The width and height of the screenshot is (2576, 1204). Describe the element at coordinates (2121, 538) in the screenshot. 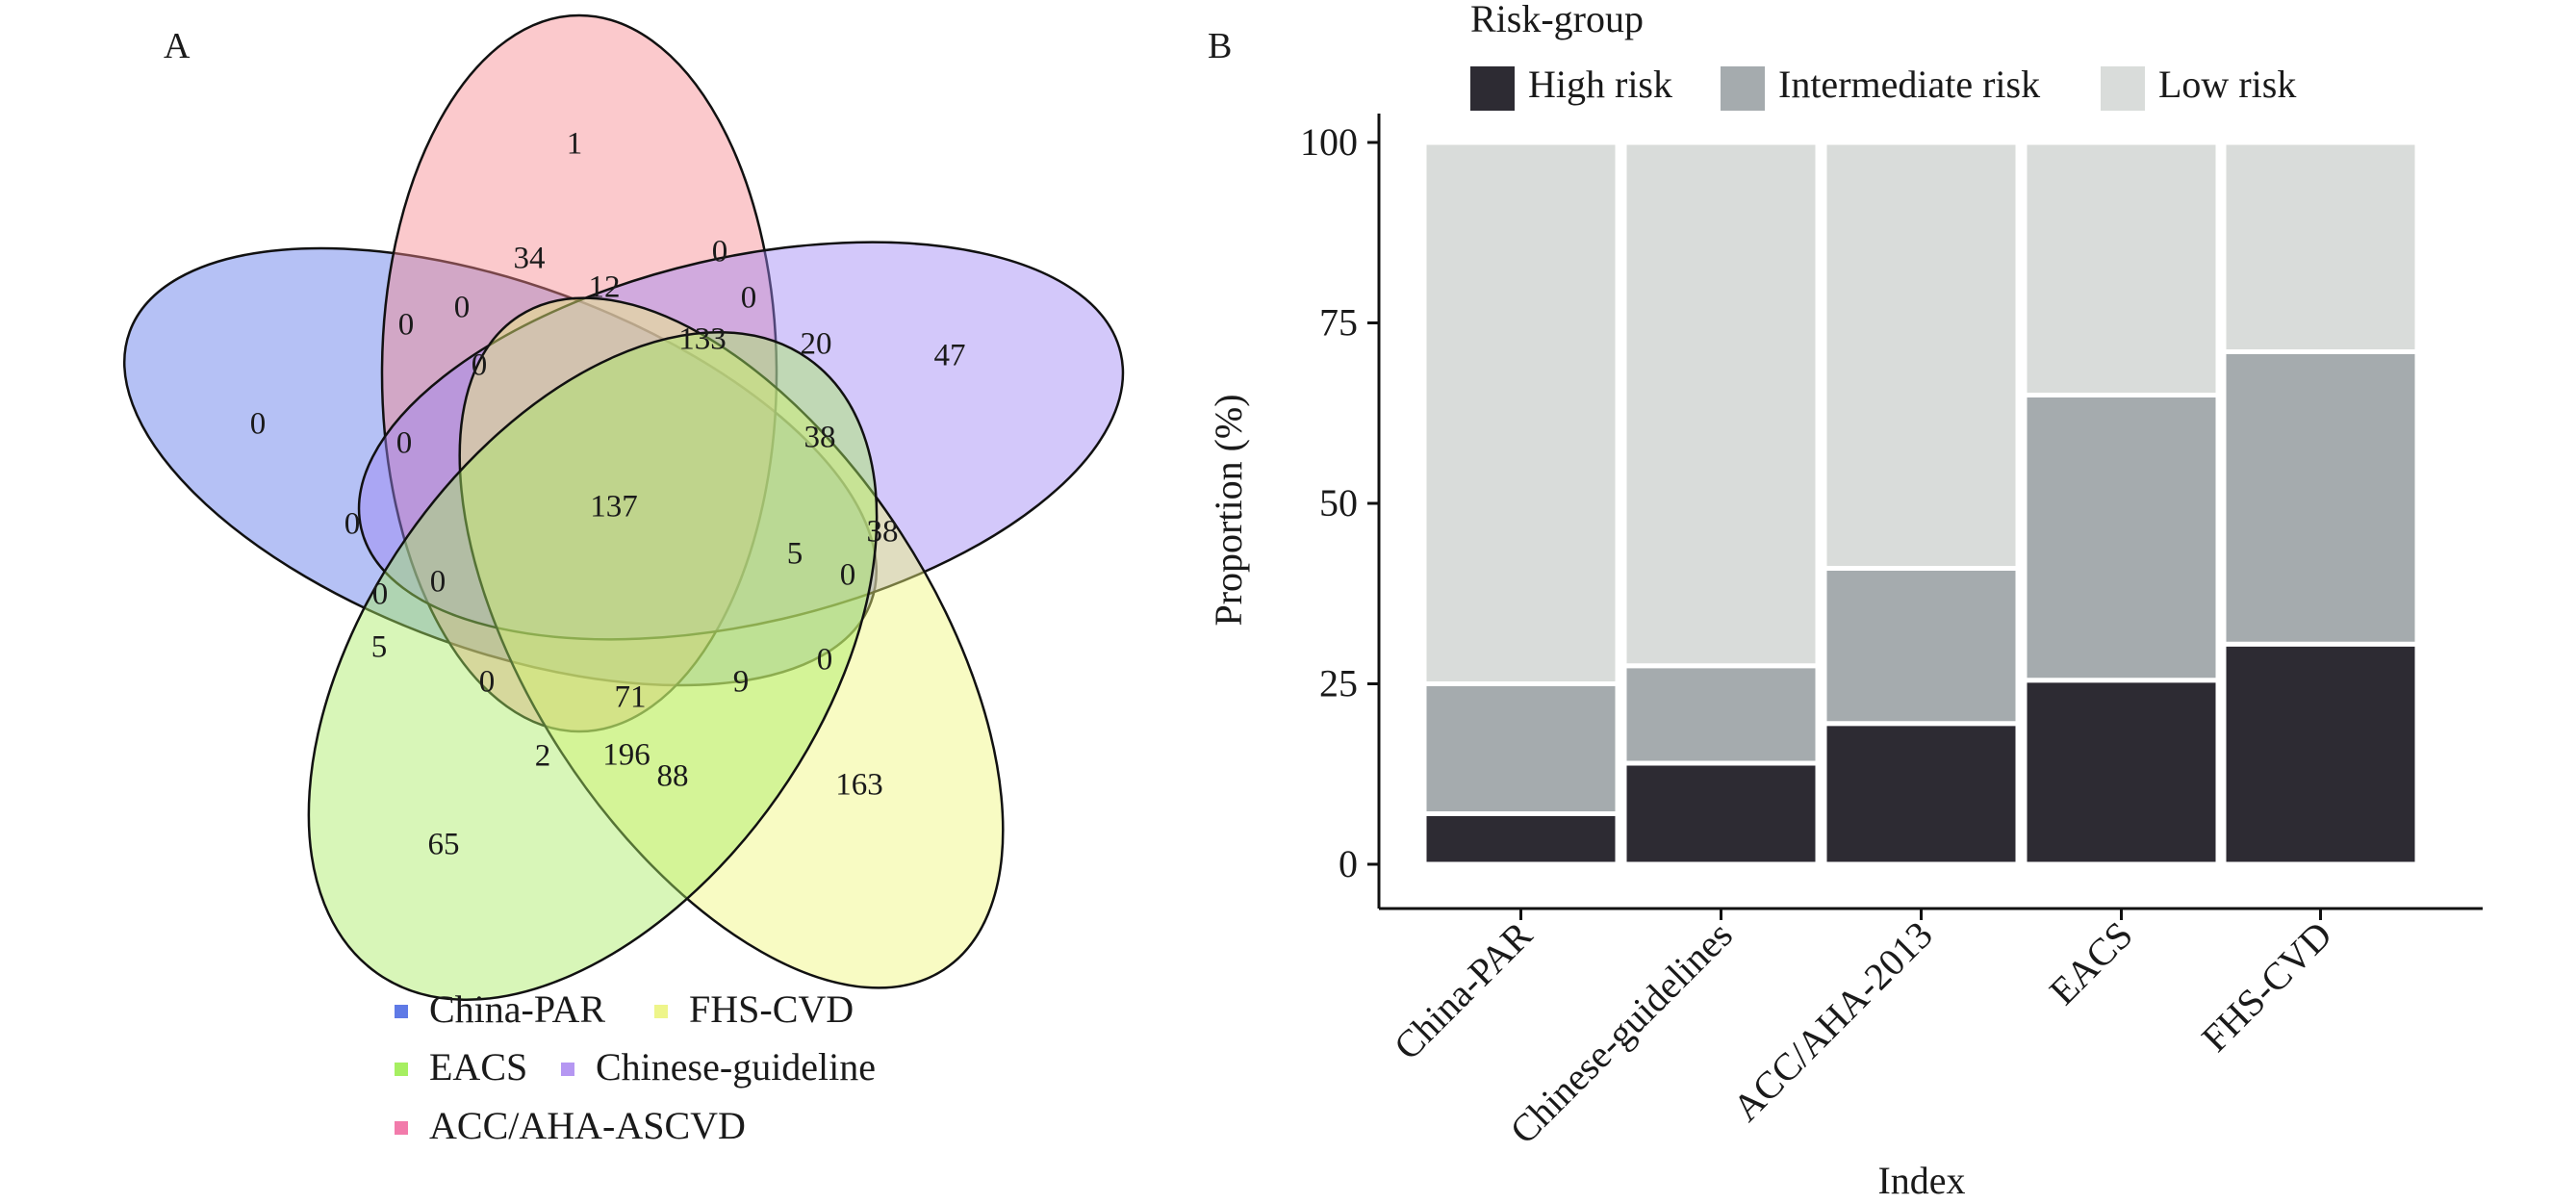

I see `bar-eacs-intermediate-risk` at that location.